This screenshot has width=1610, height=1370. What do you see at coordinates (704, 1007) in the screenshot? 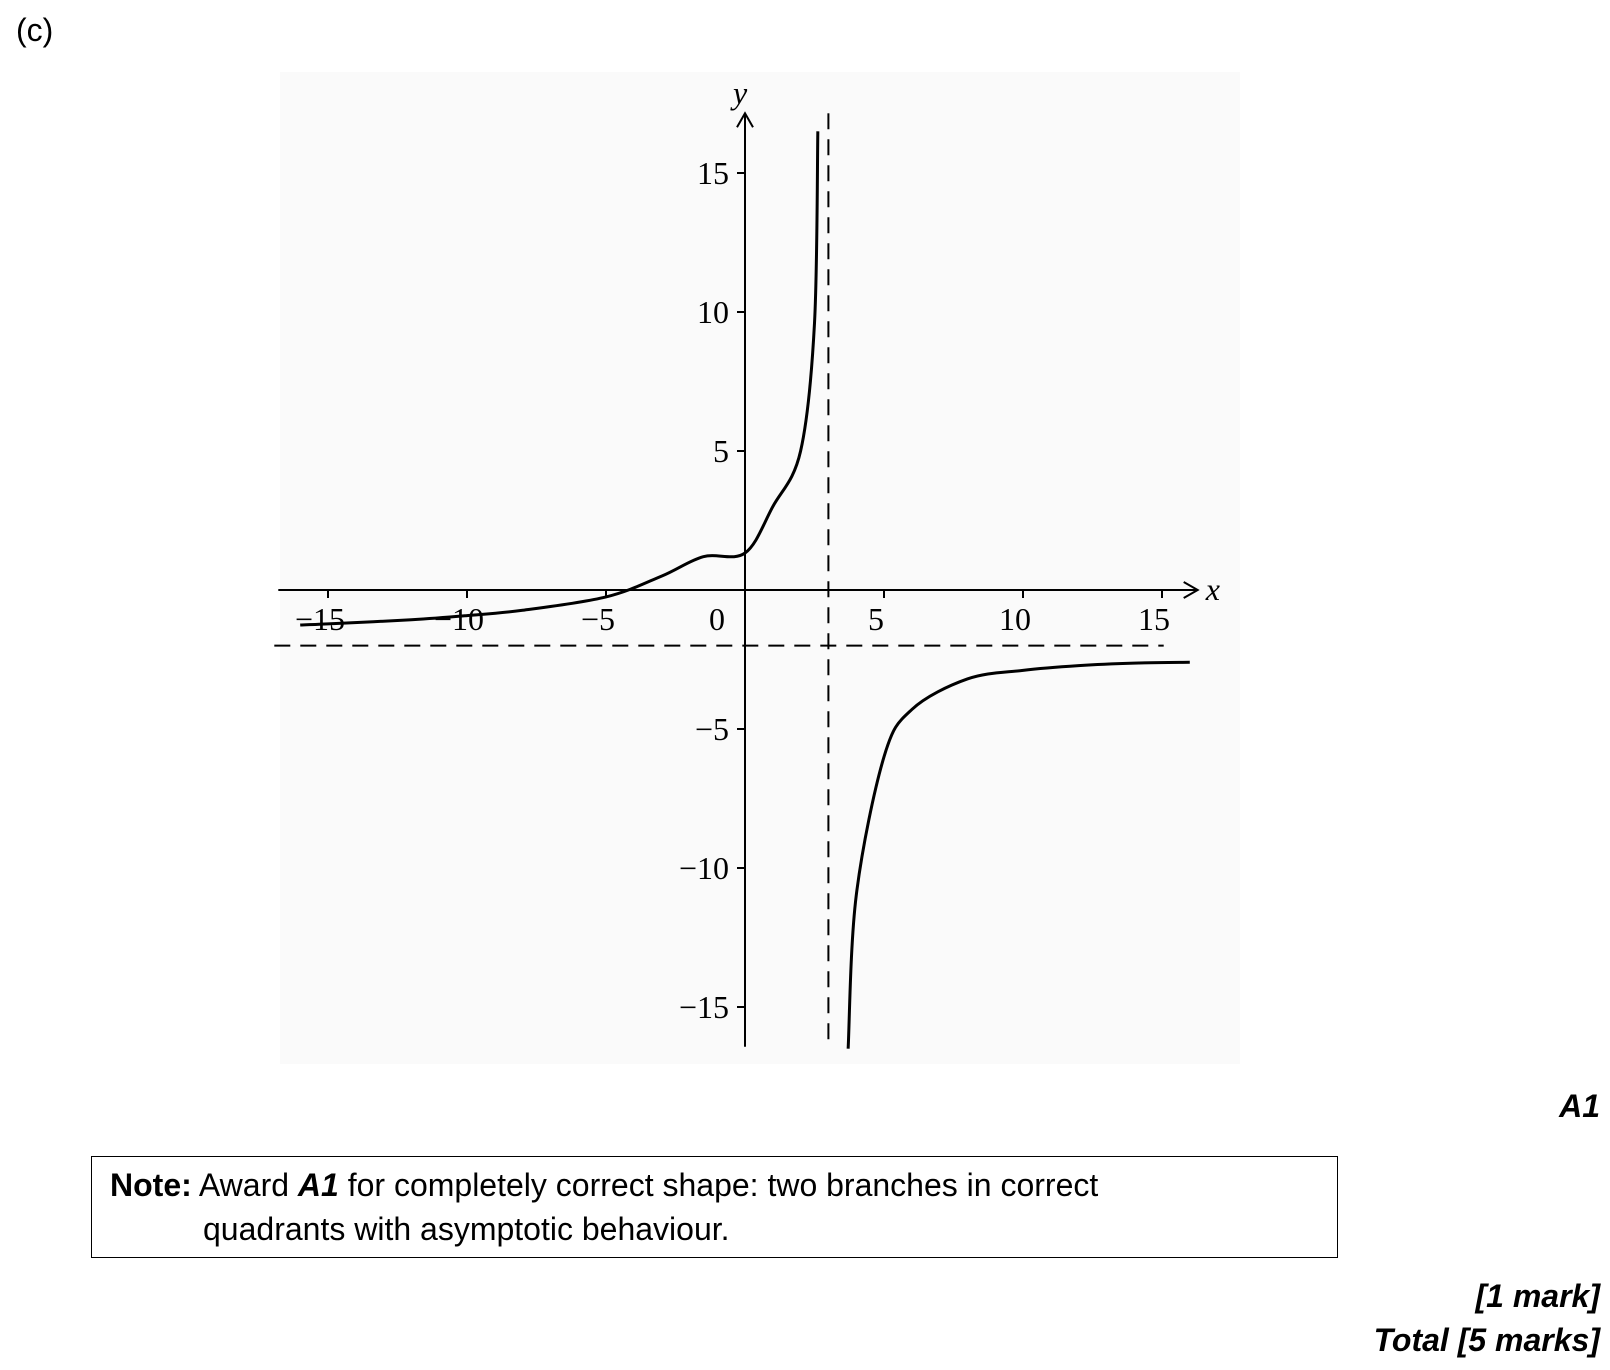
I see `y-tick-label: −15` at bounding box center [704, 1007].